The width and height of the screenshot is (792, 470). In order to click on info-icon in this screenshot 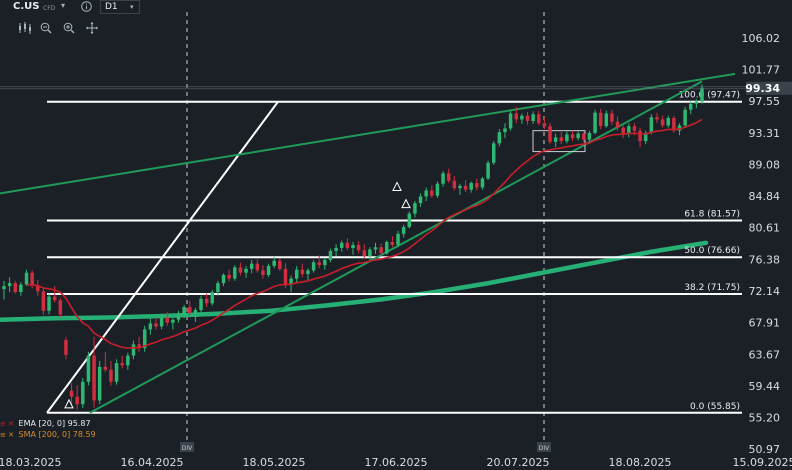, I will do `click(86, 7)`.